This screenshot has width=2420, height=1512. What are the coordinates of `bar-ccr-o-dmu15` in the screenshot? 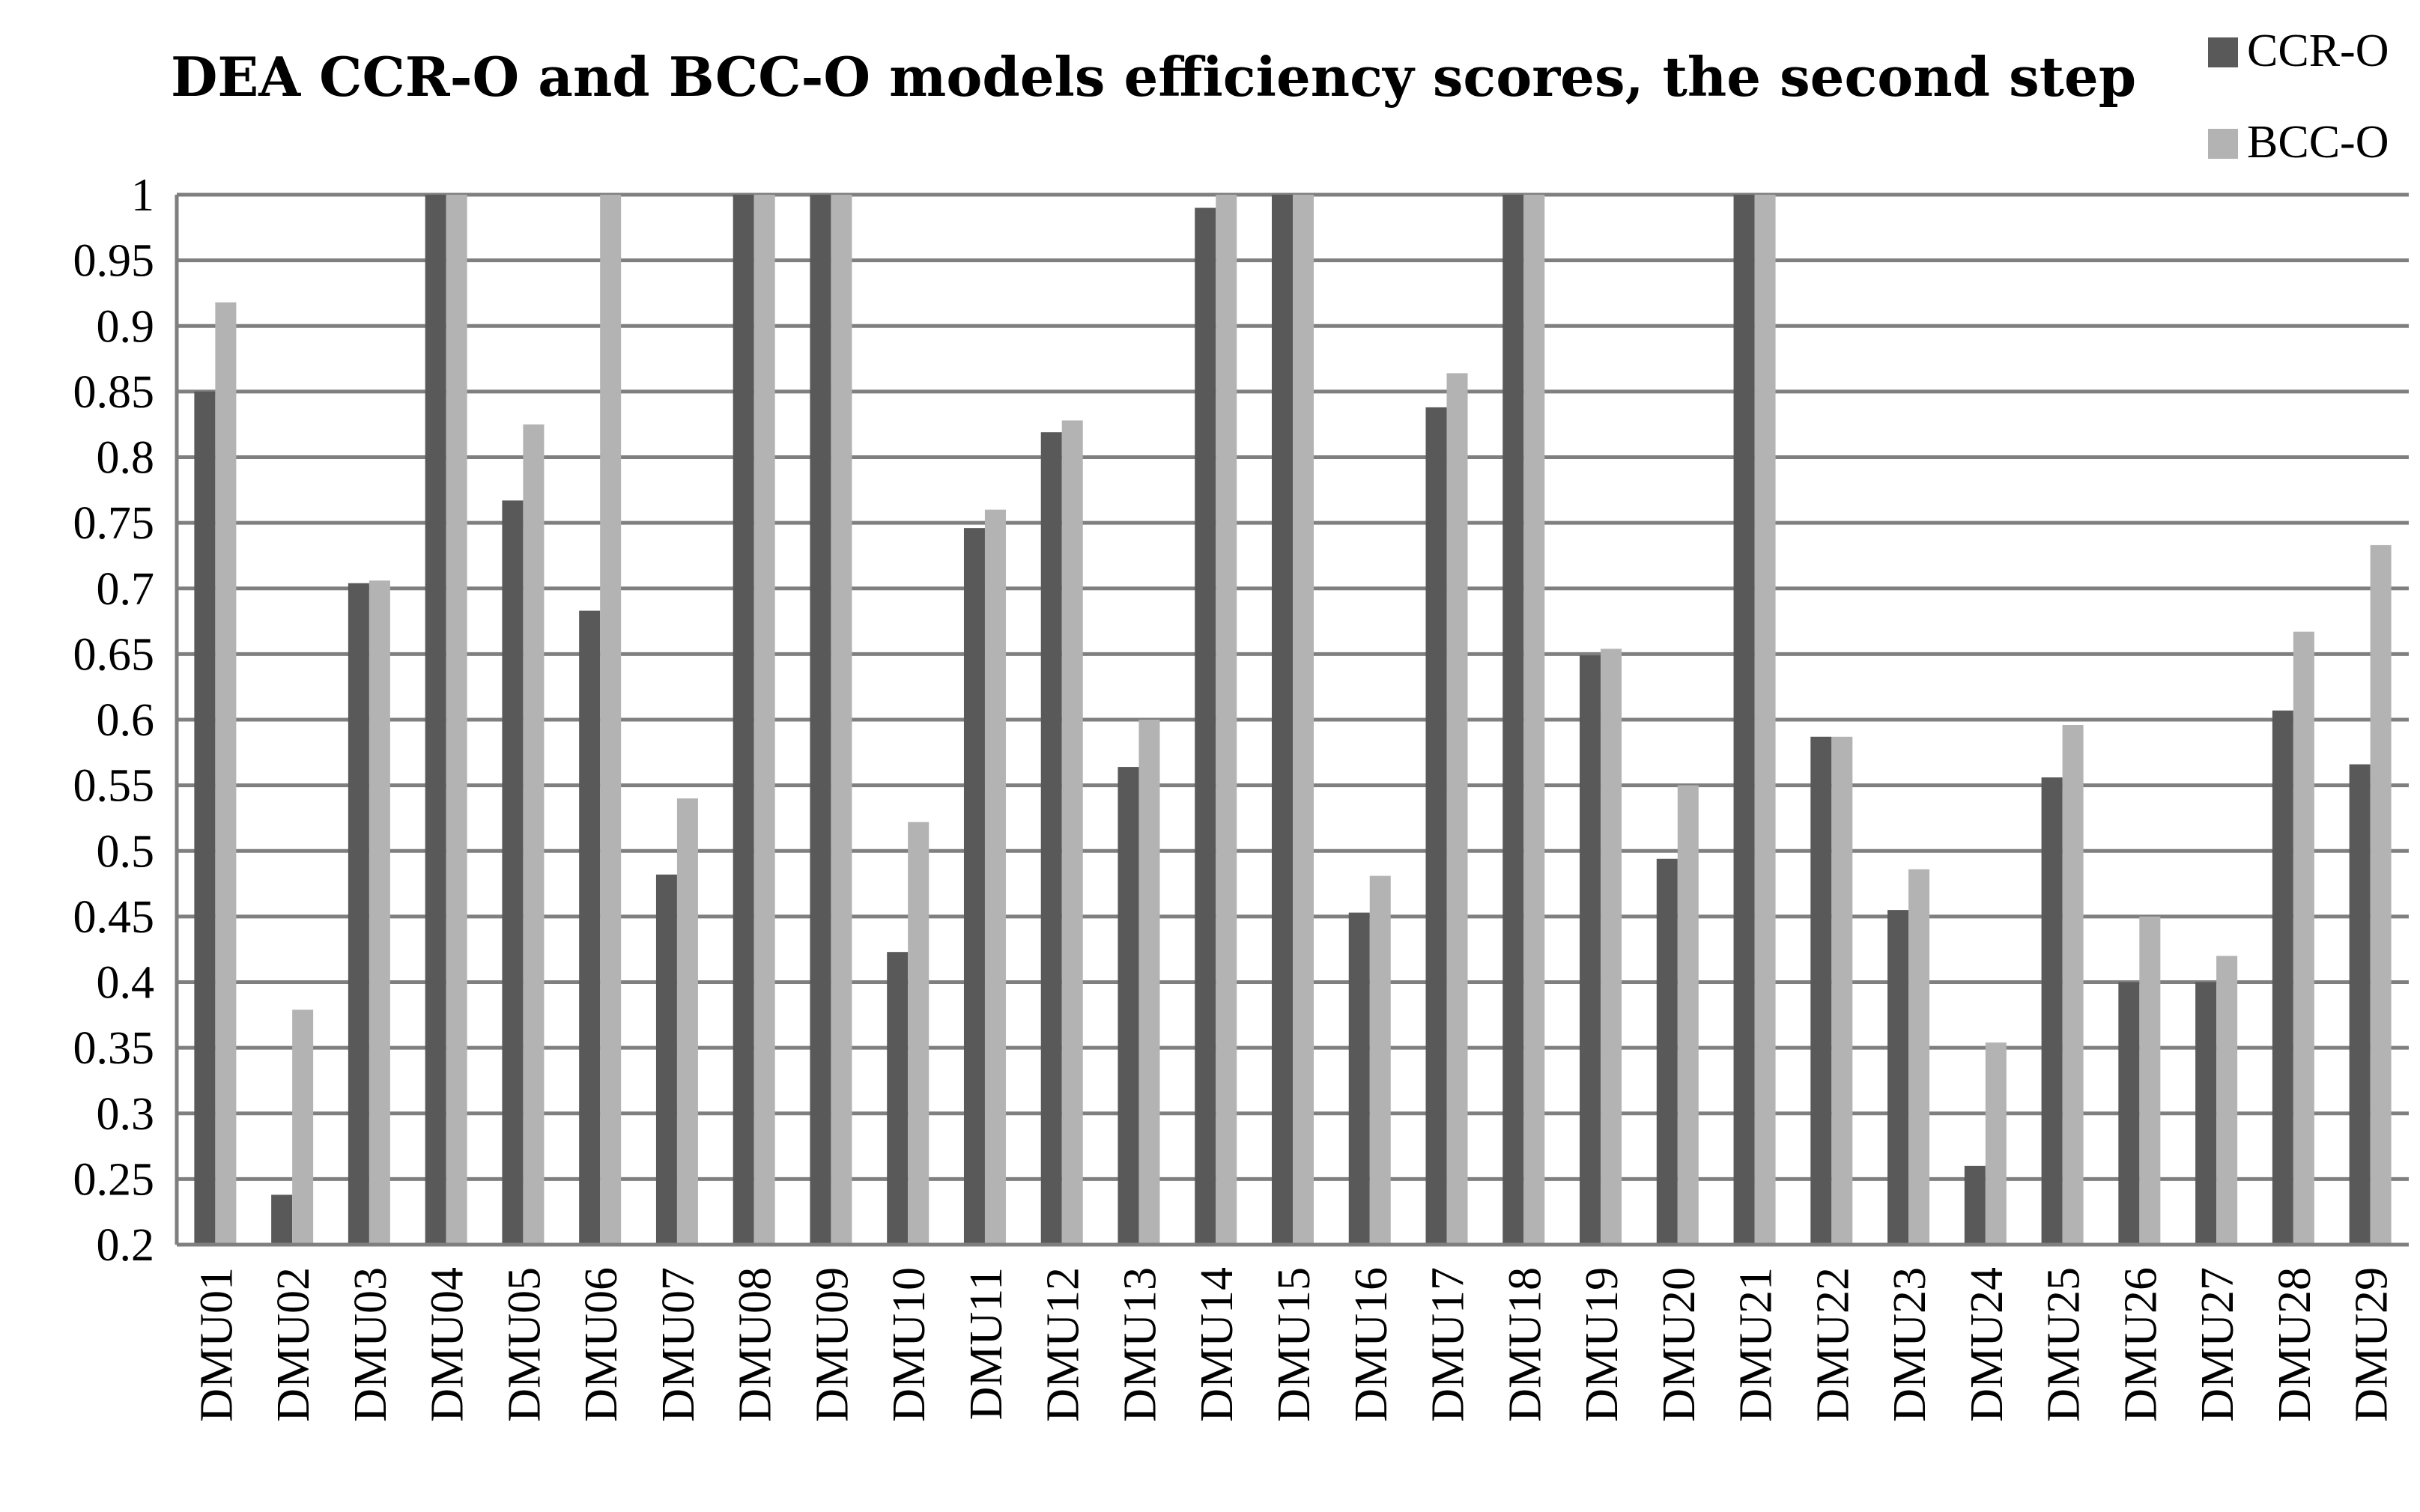 It's located at (1282, 720).